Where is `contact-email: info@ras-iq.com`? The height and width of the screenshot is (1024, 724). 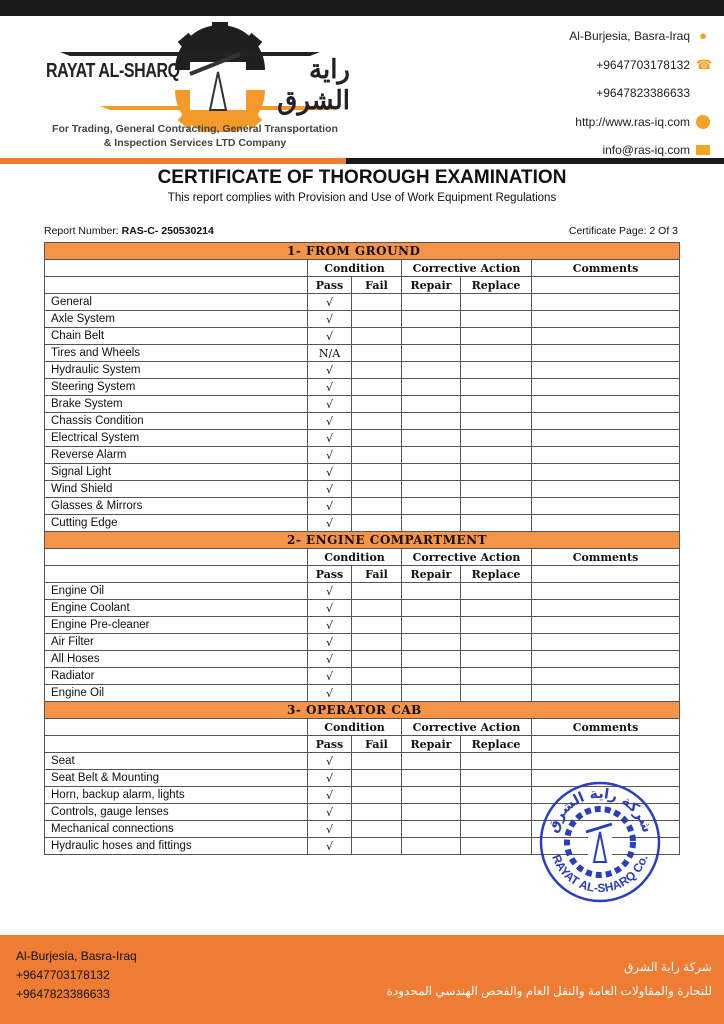 contact-email: info@ras-iq.com is located at coordinates (639, 150).